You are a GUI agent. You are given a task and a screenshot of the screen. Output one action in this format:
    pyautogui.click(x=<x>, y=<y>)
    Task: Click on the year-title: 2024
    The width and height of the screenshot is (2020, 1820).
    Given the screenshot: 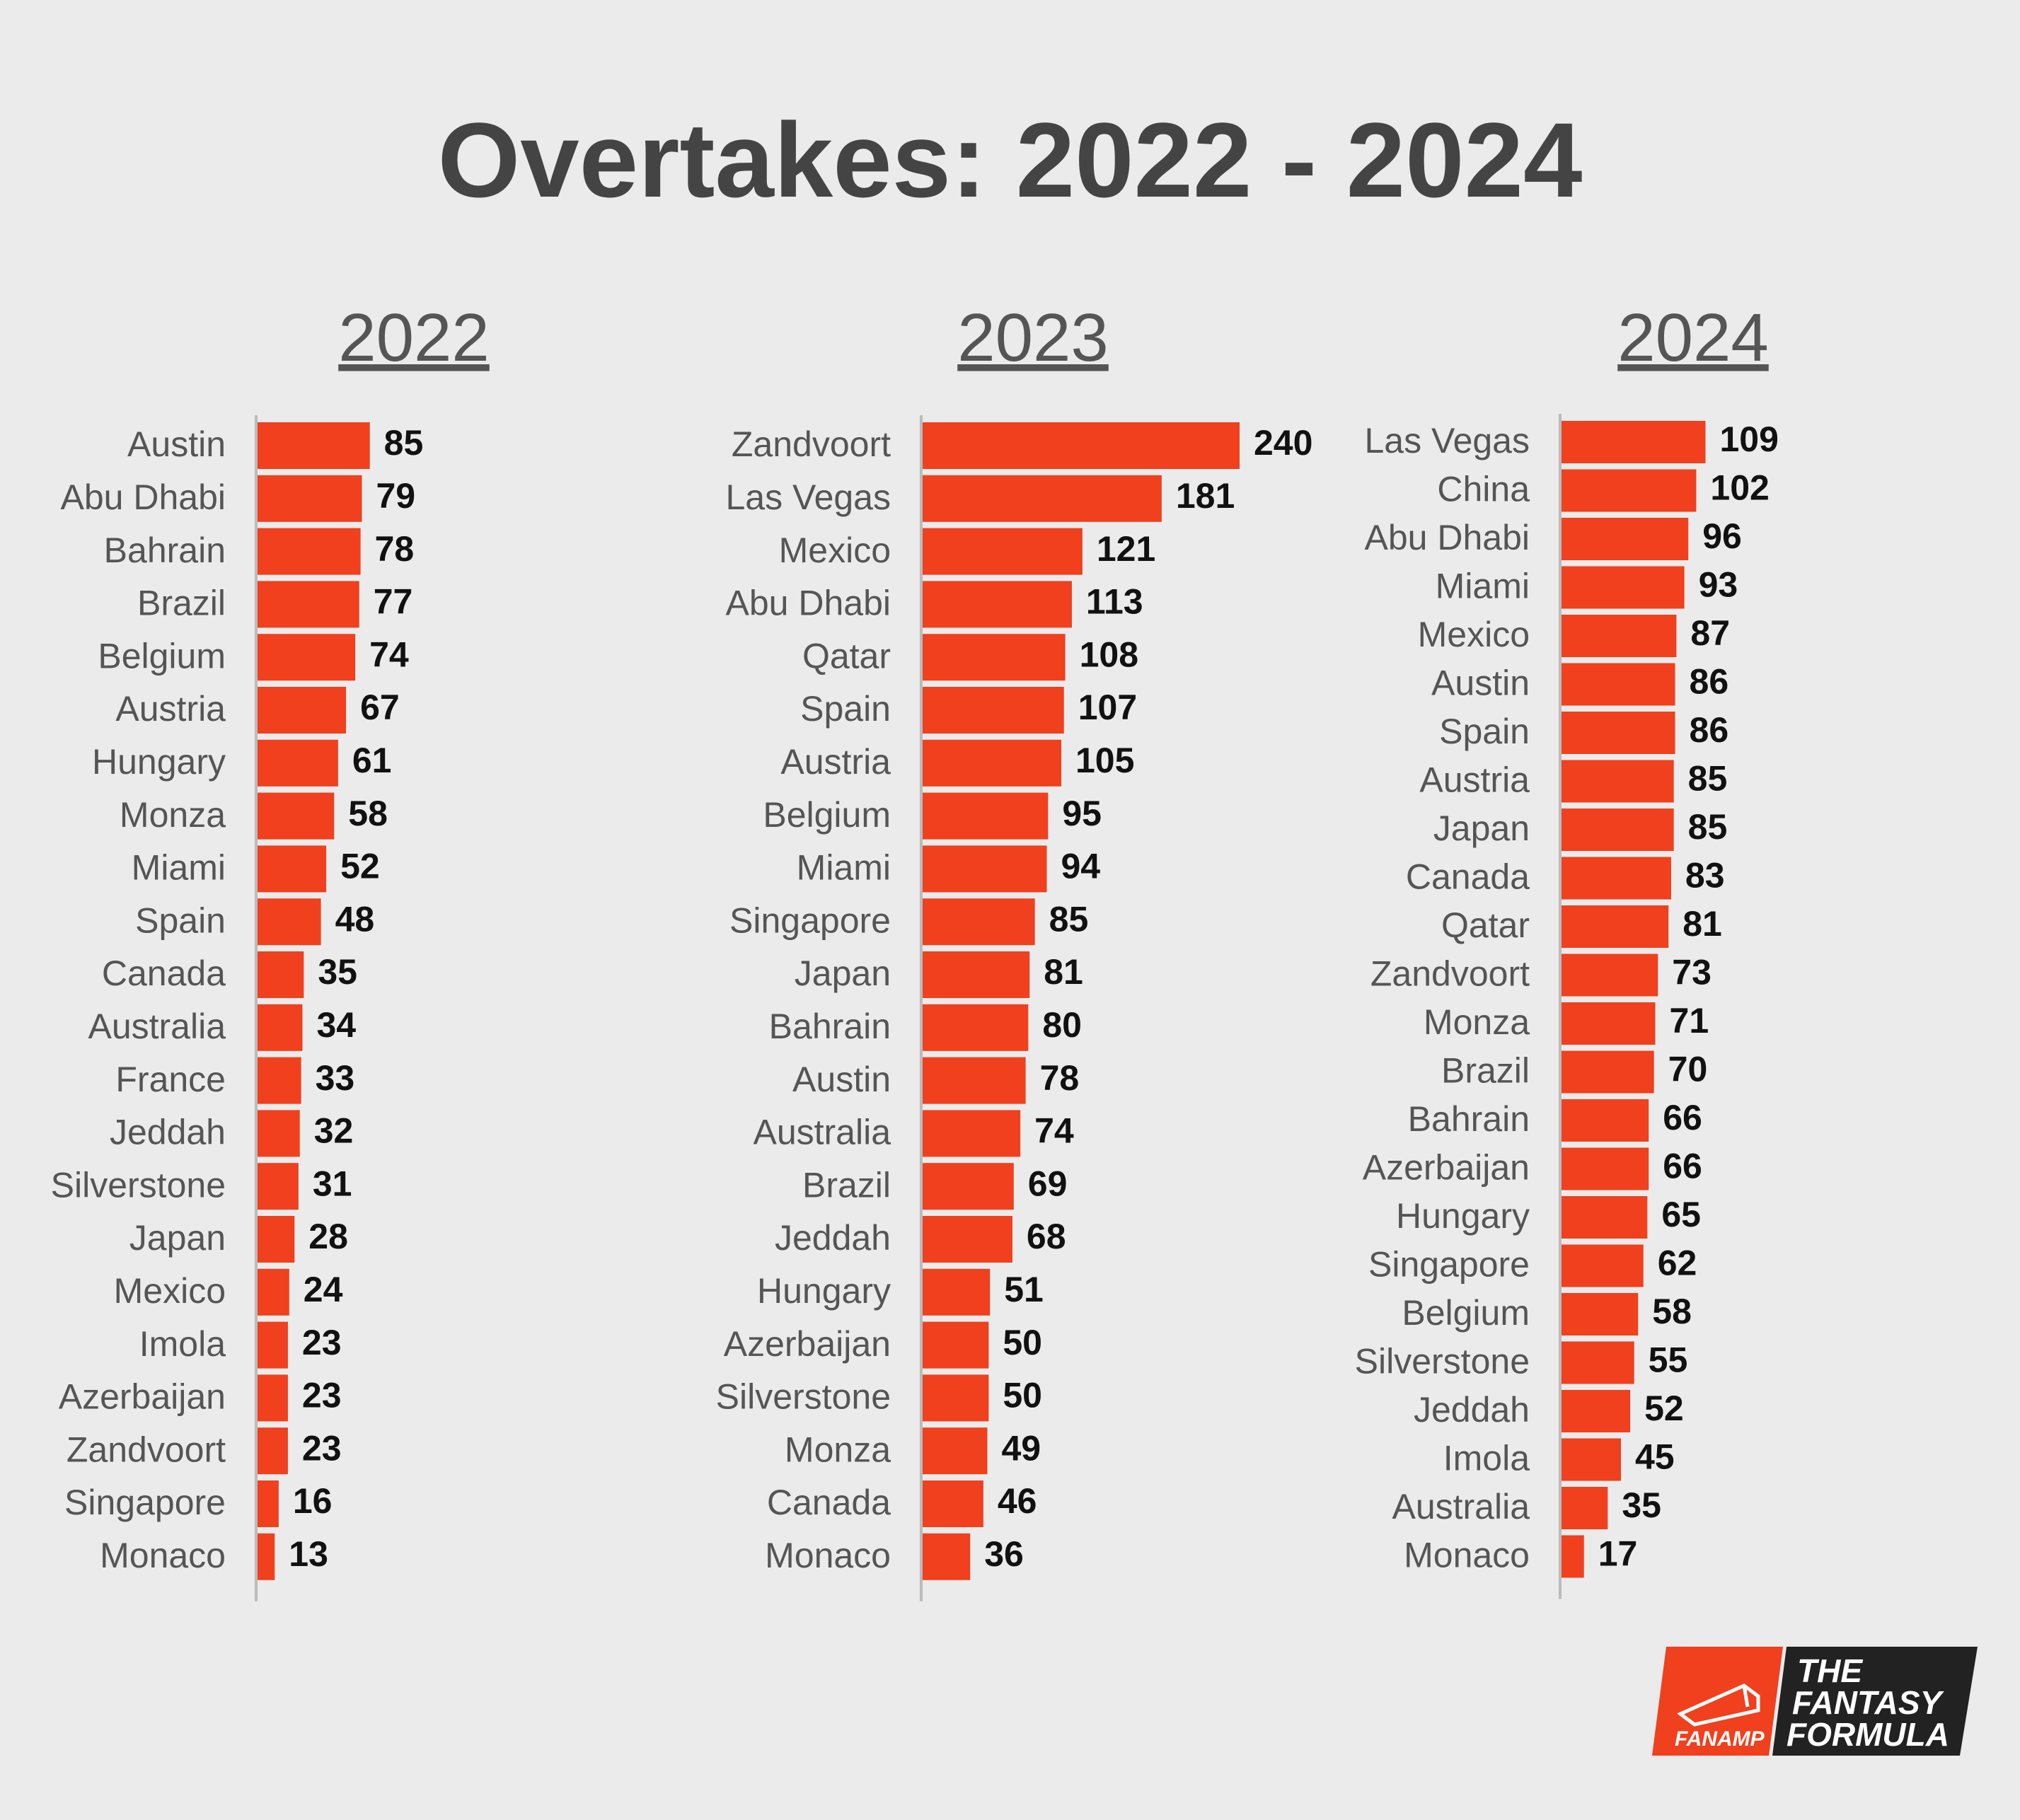 What is the action you would take?
    pyautogui.click(x=1693, y=338)
    